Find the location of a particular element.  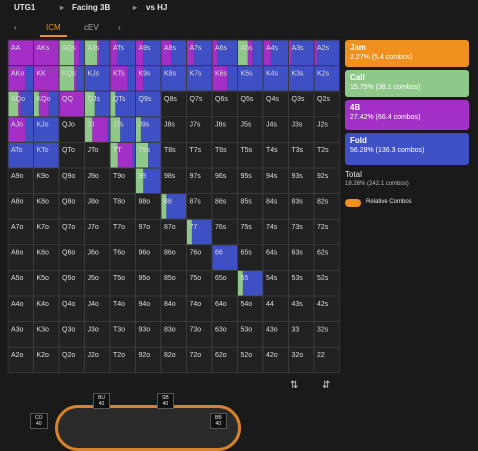

prev-arrow: ‹ is located at coordinates (15, 27).